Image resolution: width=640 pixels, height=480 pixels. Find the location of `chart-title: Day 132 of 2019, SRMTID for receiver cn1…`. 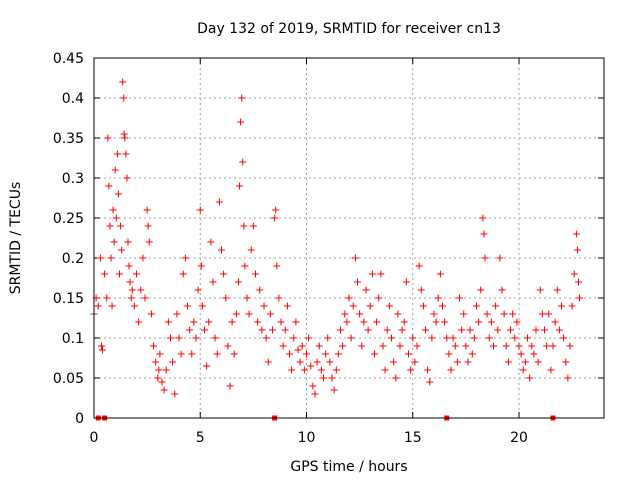

chart-title: Day 132 of 2019, SRMTID for receiver cn1… is located at coordinates (349, 29).